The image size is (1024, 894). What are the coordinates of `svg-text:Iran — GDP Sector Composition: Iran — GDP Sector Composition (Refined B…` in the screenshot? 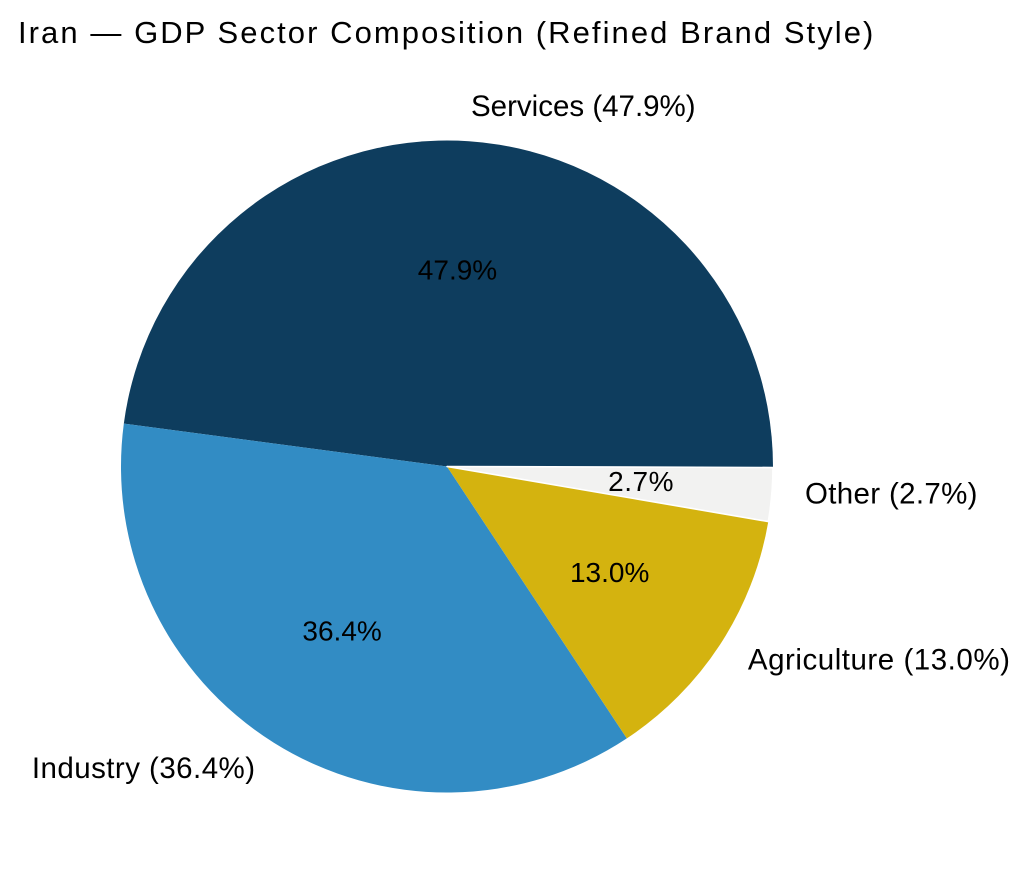 It's located at (446, 32).